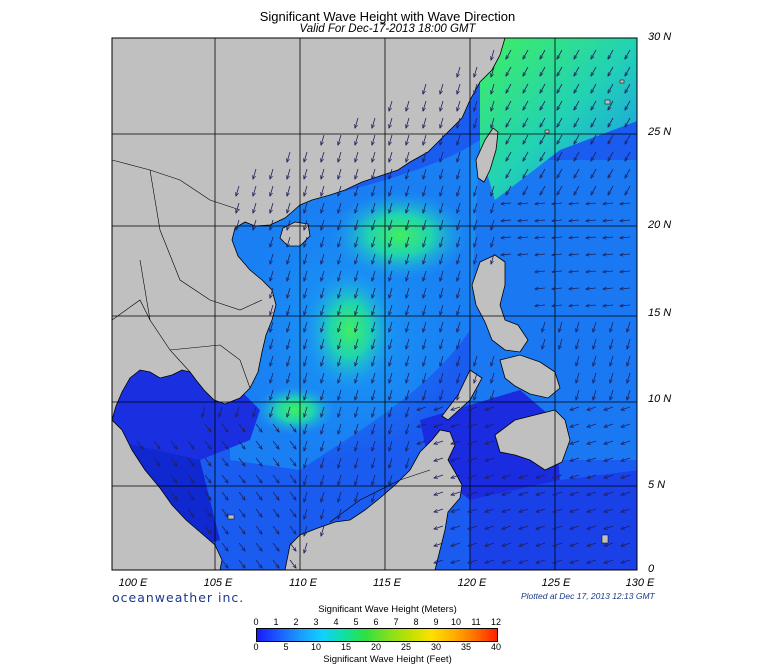  What do you see at coordinates (356, 622) in the screenshot?
I see `colorbar-meter-tick: 5` at bounding box center [356, 622].